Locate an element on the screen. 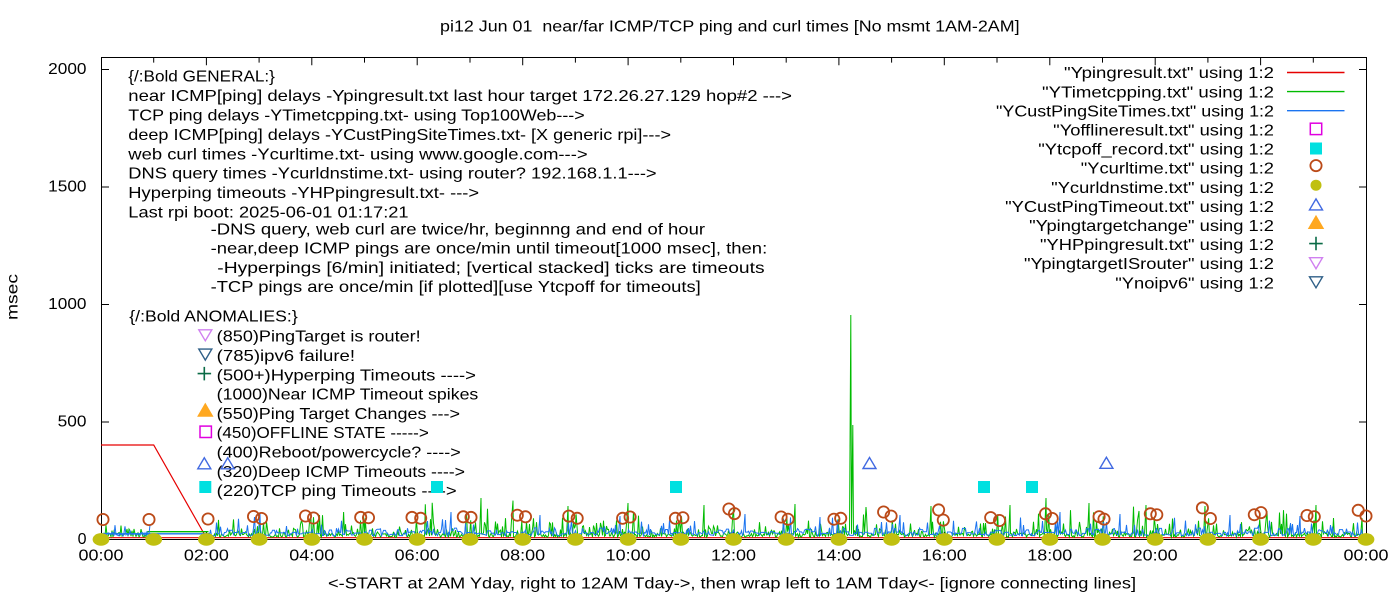 The width and height of the screenshot is (1400, 605). svg-text: 04:00 is located at coordinates (311, 555).